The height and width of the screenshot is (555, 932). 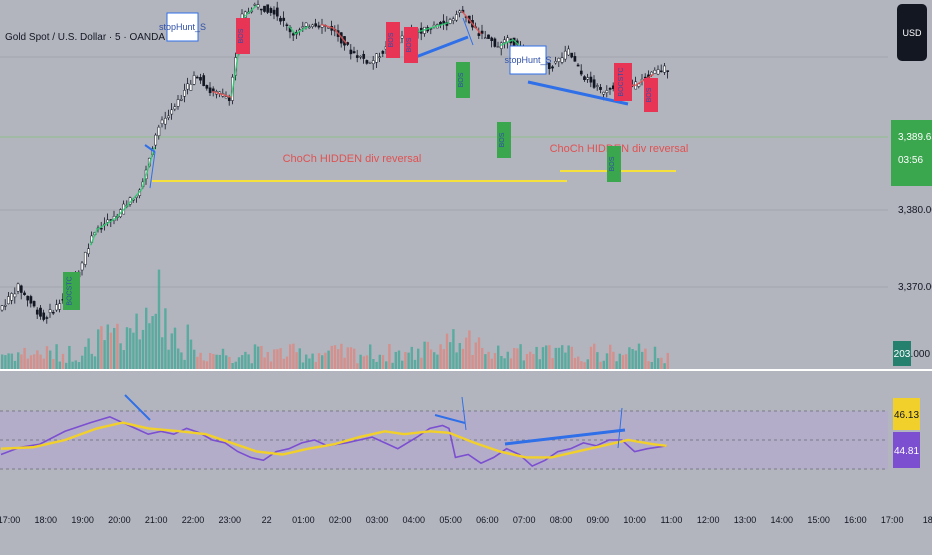 I want to click on currency-badge, so click(x=912, y=32).